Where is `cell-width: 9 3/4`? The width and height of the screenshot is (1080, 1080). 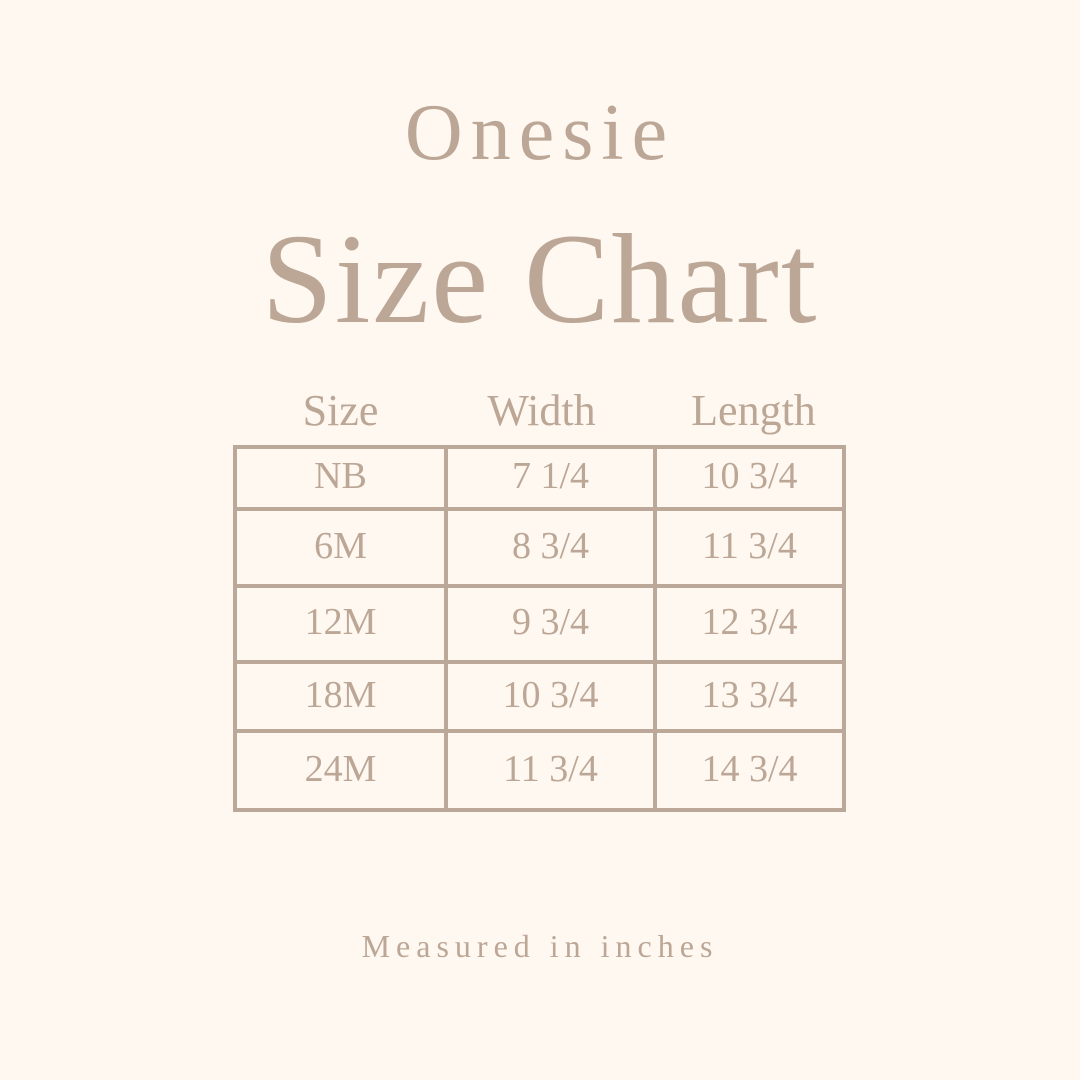
cell-width: 9 3/4 is located at coordinates (550, 622).